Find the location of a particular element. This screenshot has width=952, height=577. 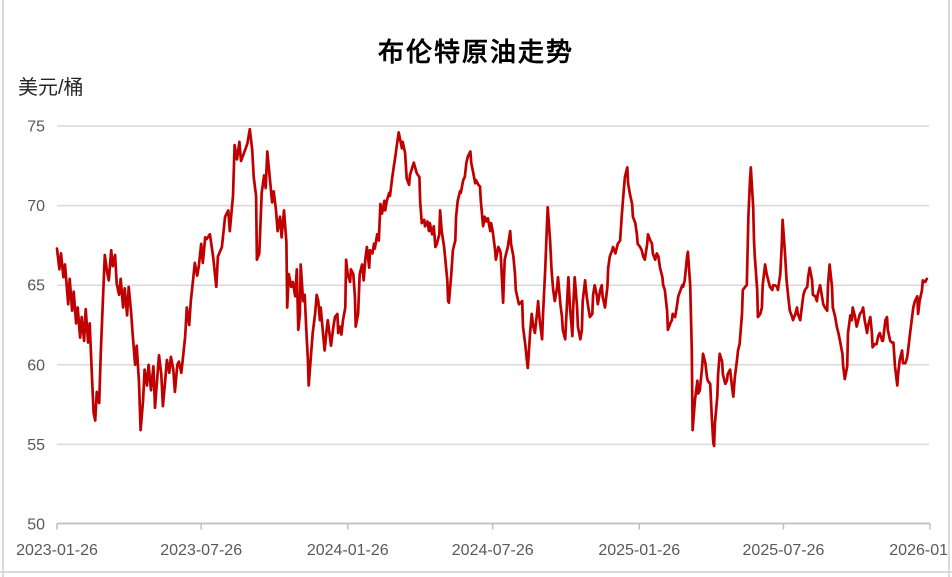

bottom-border-line is located at coordinates (476, 572).